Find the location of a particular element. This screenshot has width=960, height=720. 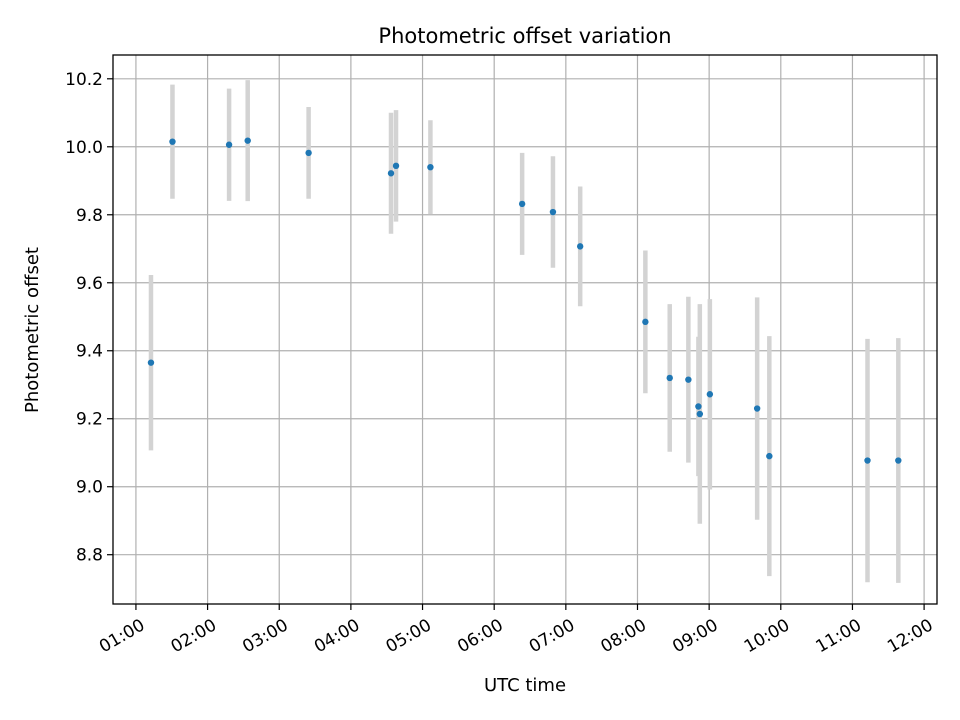

y-axis-label: Photometric offset is located at coordinates (32, 330).